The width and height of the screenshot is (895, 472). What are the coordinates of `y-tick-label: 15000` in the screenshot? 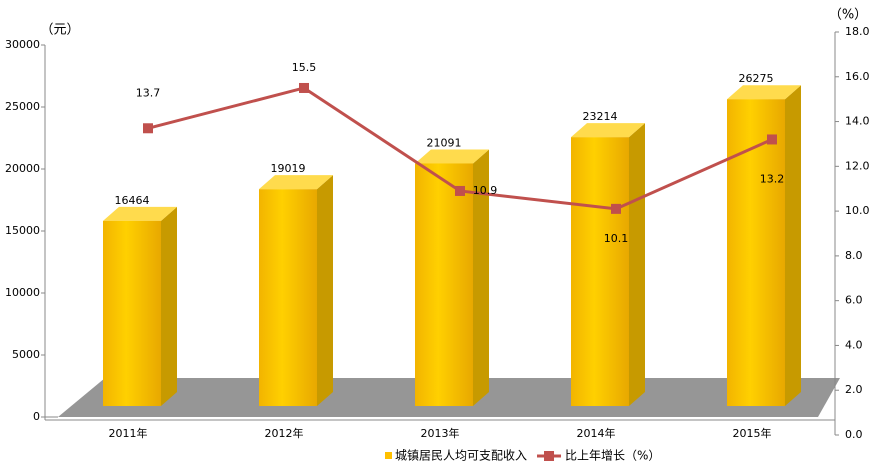 It's located at (22, 230).